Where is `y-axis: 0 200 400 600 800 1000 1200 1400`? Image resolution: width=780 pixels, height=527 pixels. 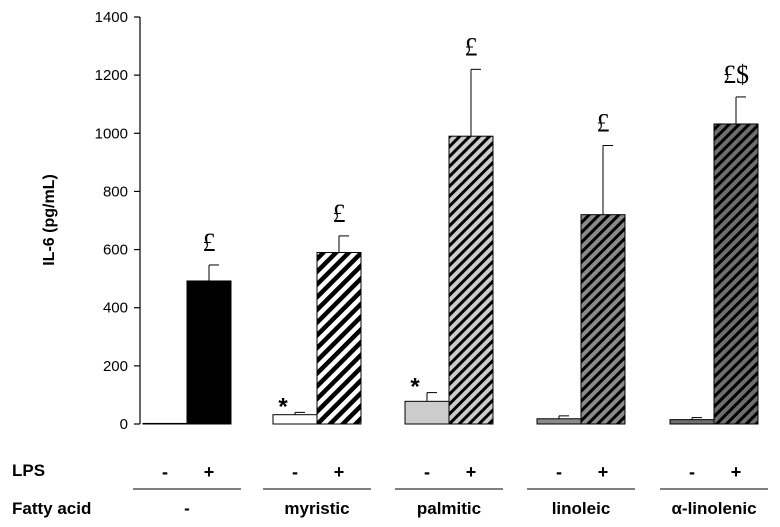
y-axis: 0 200 400 600 800 1000 1200 1400 is located at coordinates (118, 221).